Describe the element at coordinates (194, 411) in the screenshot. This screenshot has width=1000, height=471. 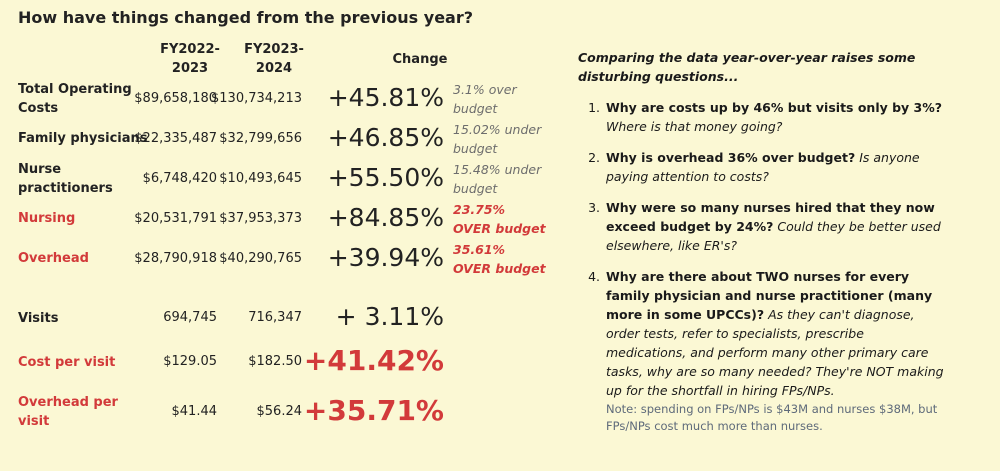
I see `fy2022-value: $41.44` at that location.